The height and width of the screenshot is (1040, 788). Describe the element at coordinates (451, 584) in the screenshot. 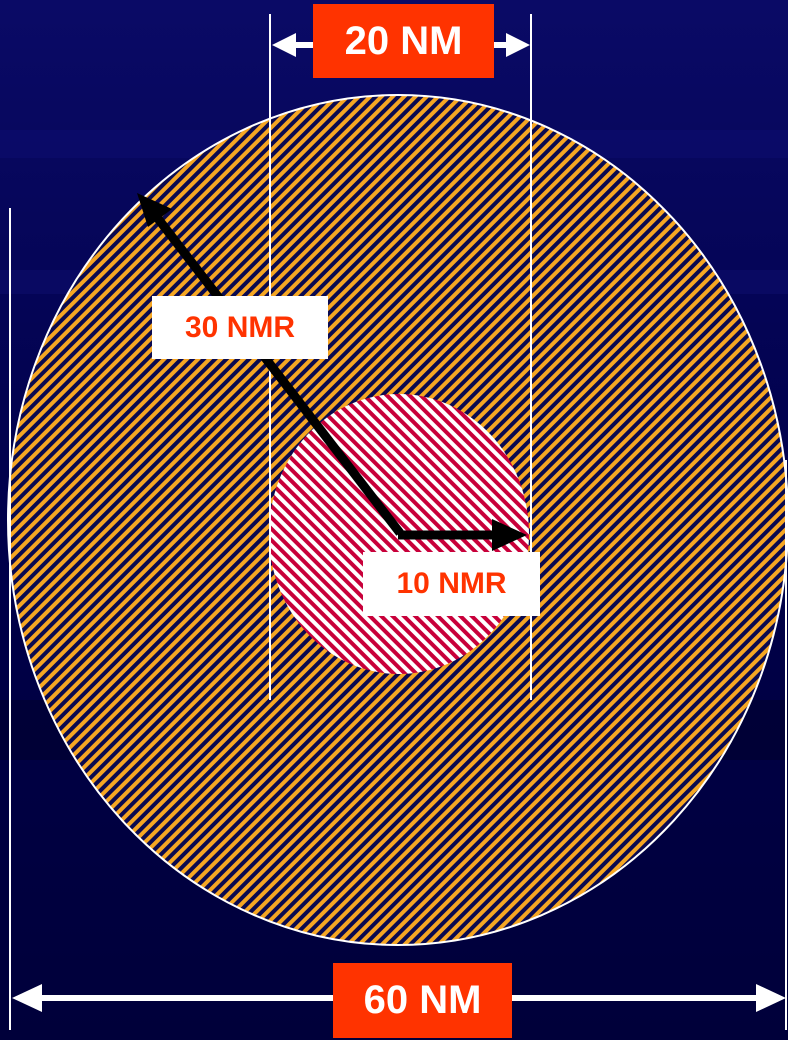

I see `inner-radius-label: 10 NMR` at that location.